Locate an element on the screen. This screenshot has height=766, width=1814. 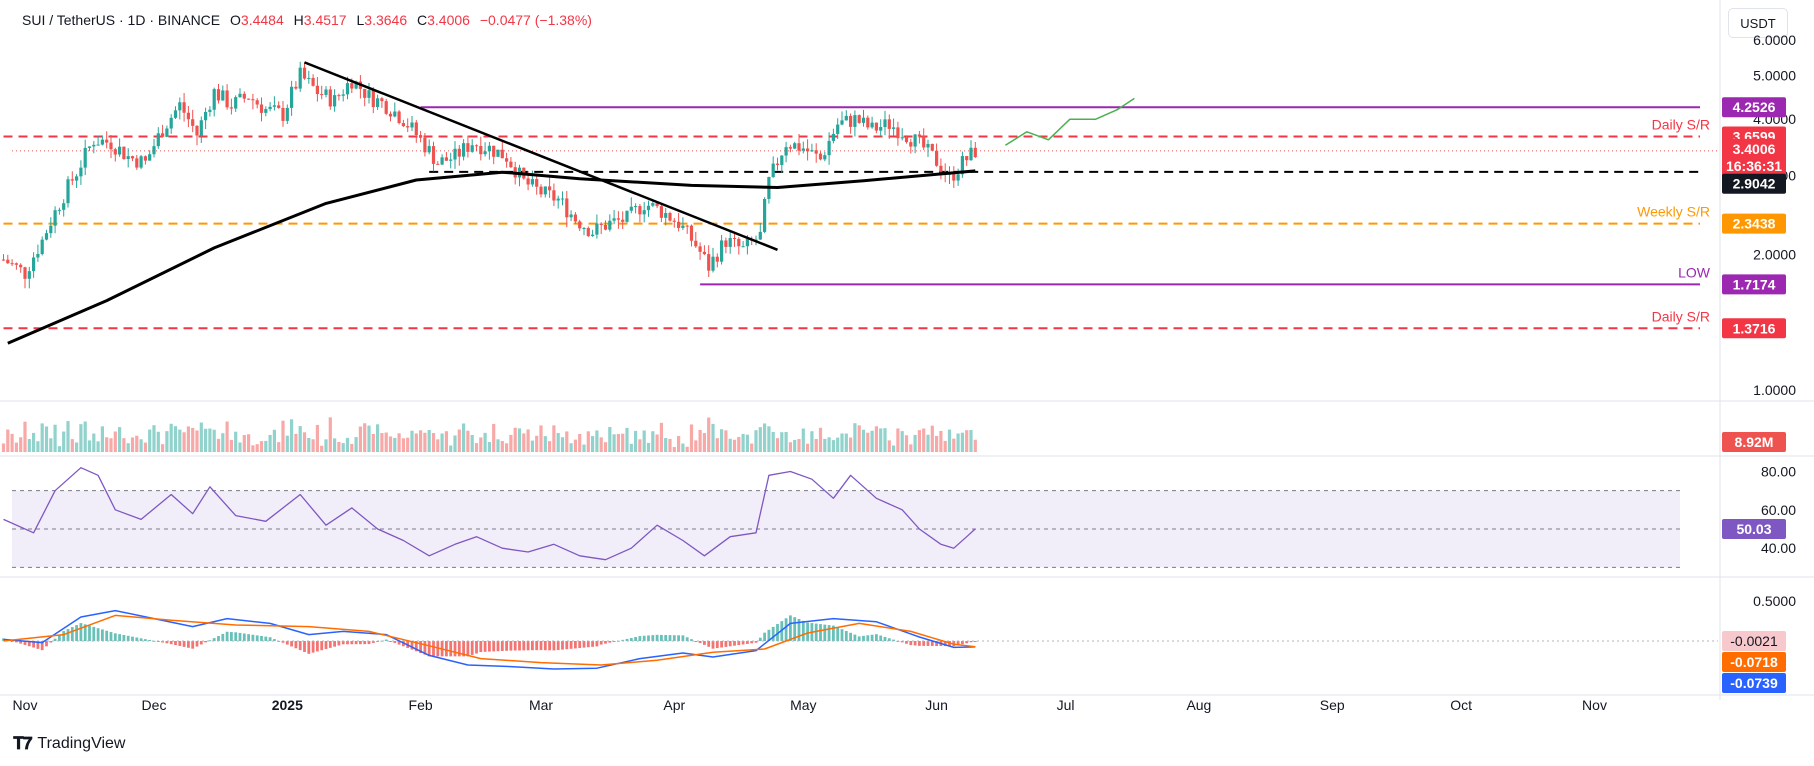
currency-button: USDT is located at coordinates (1758, 23).